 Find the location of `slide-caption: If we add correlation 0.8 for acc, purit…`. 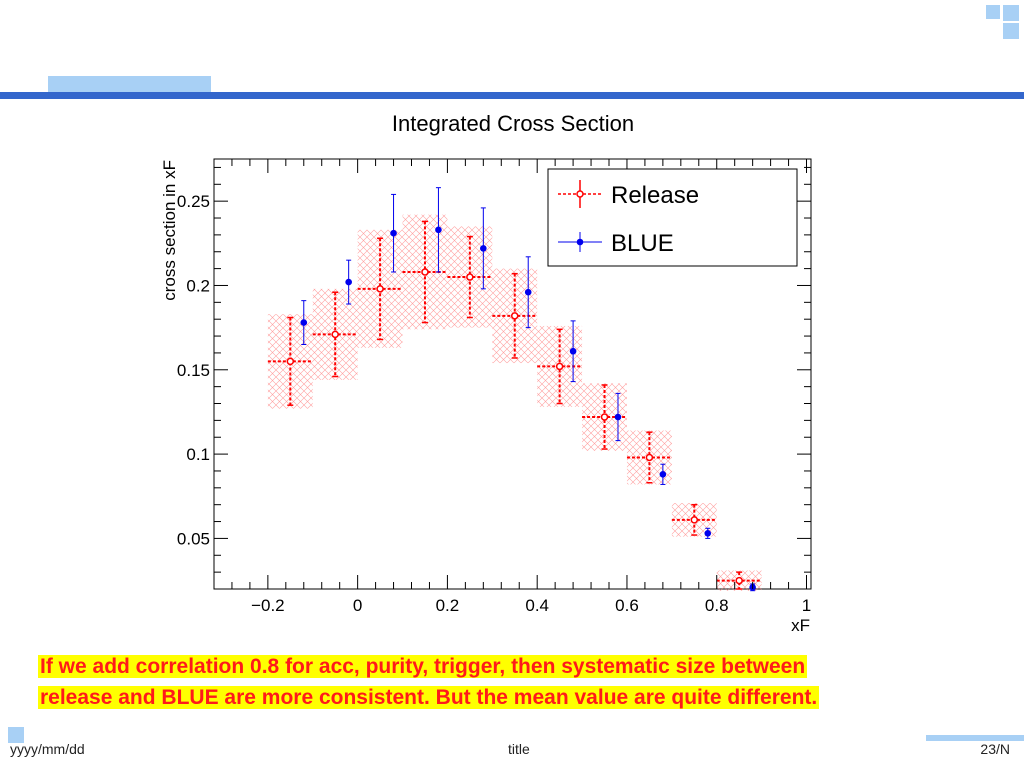

slide-caption: If we add correlation 0.8 for acc, purit… is located at coordinates (518, 682).